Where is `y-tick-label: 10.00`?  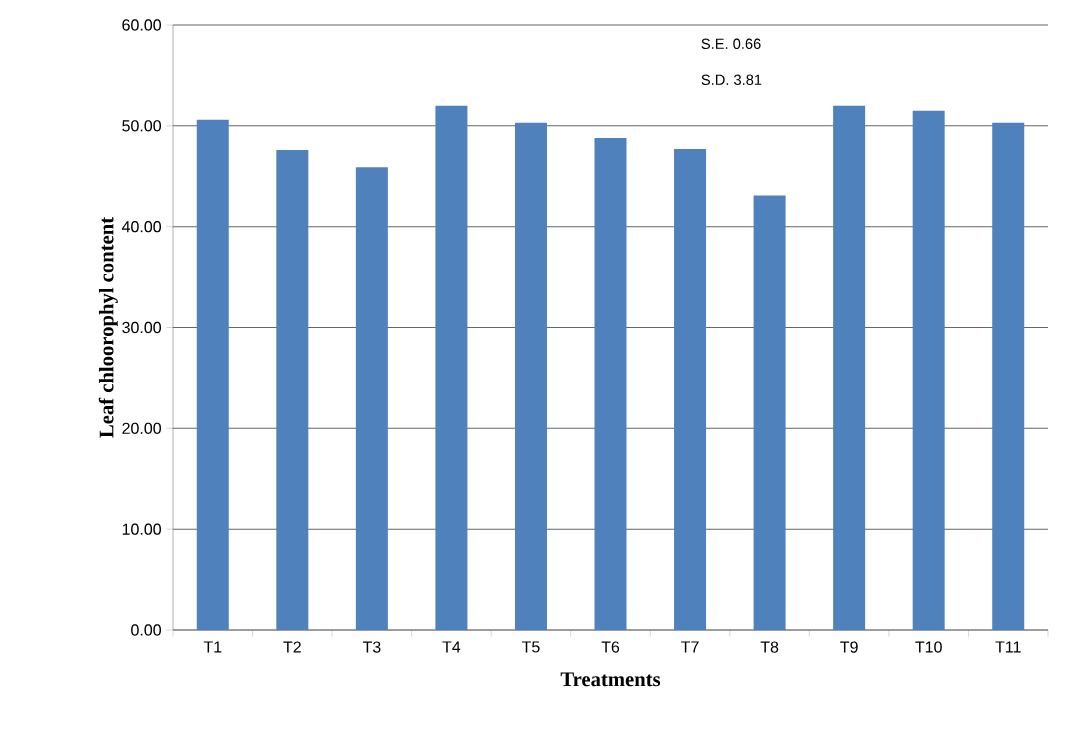 y-tick-label: 10.00 is located at coordinates (141, 529).